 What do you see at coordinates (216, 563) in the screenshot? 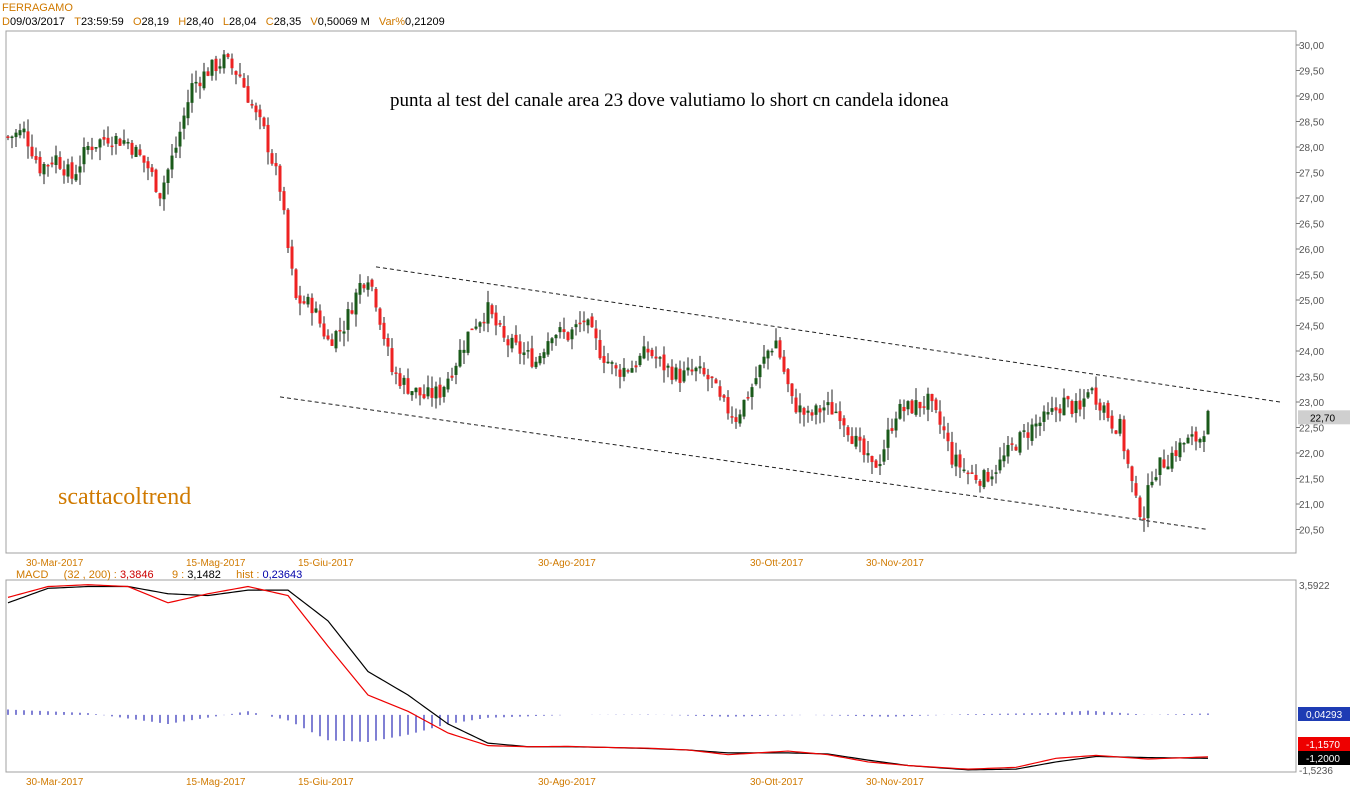
I see `x-tick-label: 15-Mag-2017` at bounding box center [216, 563].